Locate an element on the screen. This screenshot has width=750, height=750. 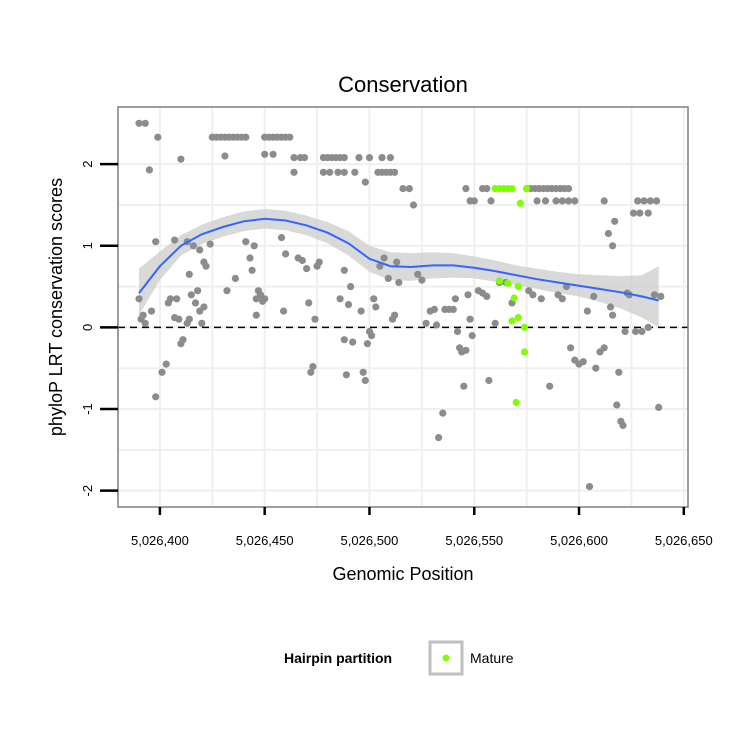
legend-key-mature is located at coordinates (446, 658).